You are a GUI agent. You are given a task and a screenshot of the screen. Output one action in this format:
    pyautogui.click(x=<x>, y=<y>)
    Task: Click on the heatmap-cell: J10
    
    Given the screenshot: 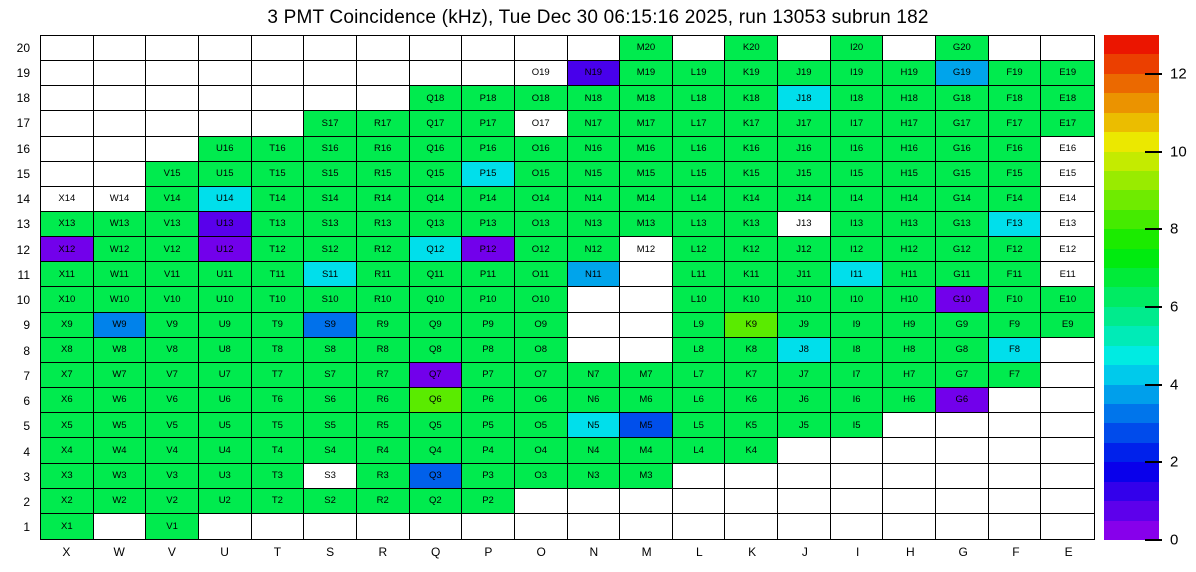 What is the action you would take?
    pyautogui.click(x=804, y=300)
    